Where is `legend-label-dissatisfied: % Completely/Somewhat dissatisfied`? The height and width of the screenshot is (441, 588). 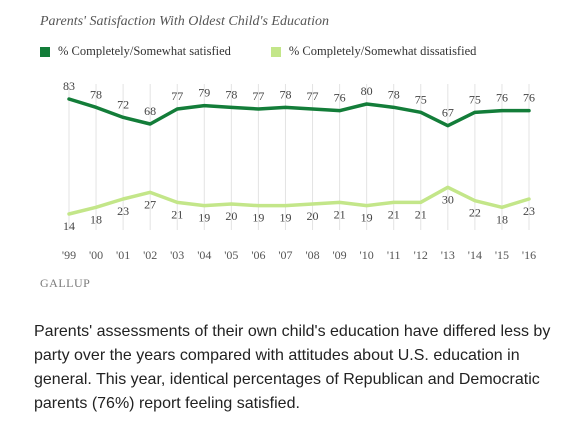
legend-label-dissatisfied: % Completely/Somewhat dissatisfied is located at coordinates (382, 51).